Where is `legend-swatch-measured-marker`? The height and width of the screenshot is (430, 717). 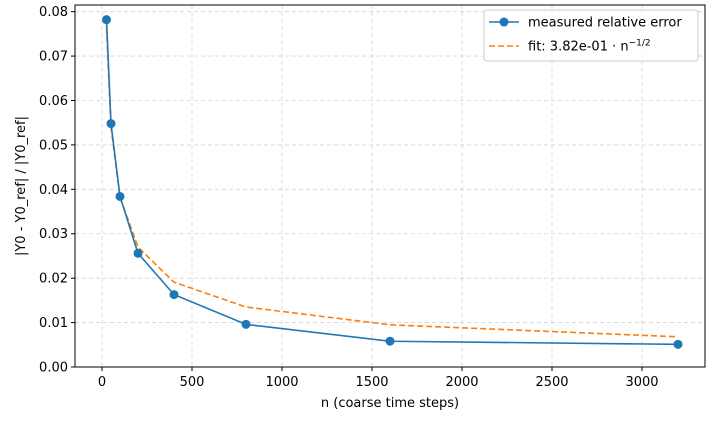 legend-swatch-measured-marker is located at coordinates (504, 22).